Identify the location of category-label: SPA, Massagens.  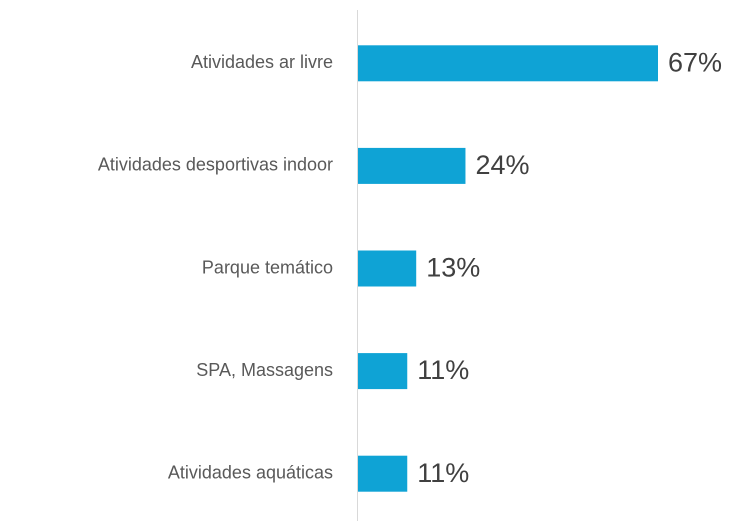
(264, 370).